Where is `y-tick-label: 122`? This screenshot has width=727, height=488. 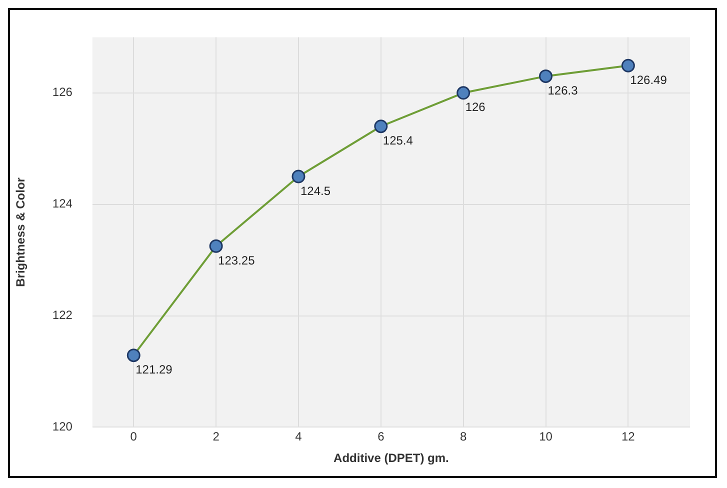 y-tick-label: 122 is located at coordinates (62, 315).